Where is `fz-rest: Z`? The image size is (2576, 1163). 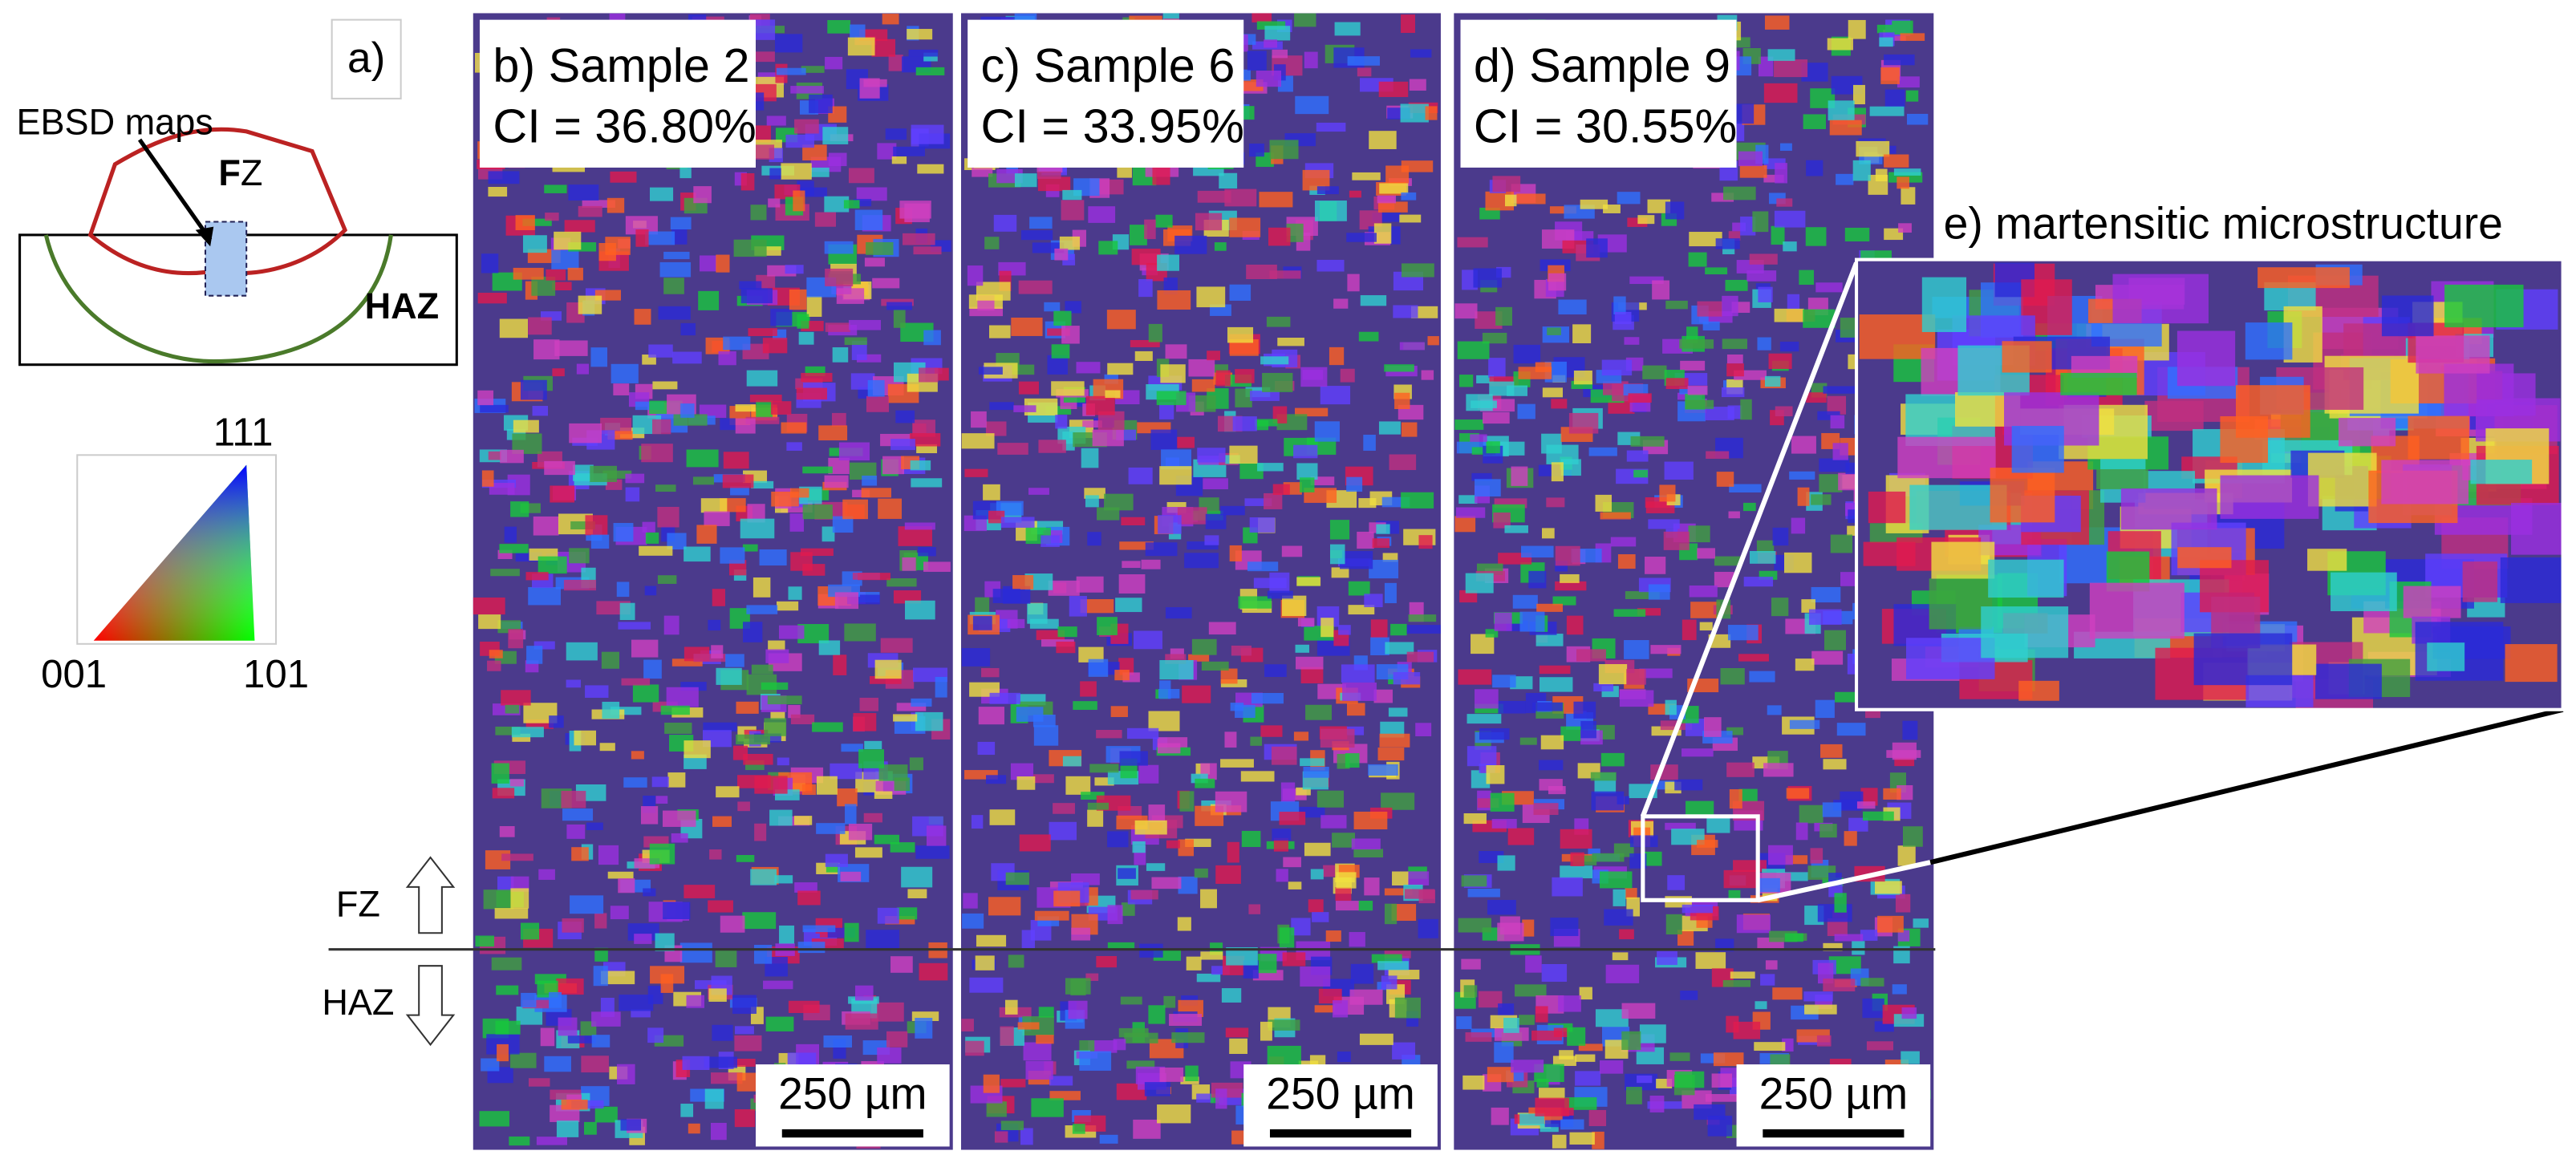
fz-rest: Z is located at coordinates (252, 172).